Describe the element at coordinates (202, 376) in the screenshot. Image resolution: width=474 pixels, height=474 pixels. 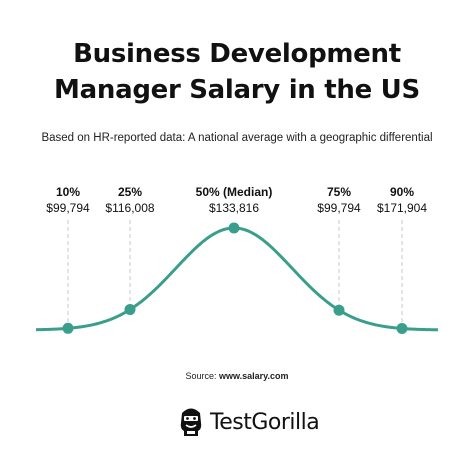
I see `source-prefix: Source:` at that location.